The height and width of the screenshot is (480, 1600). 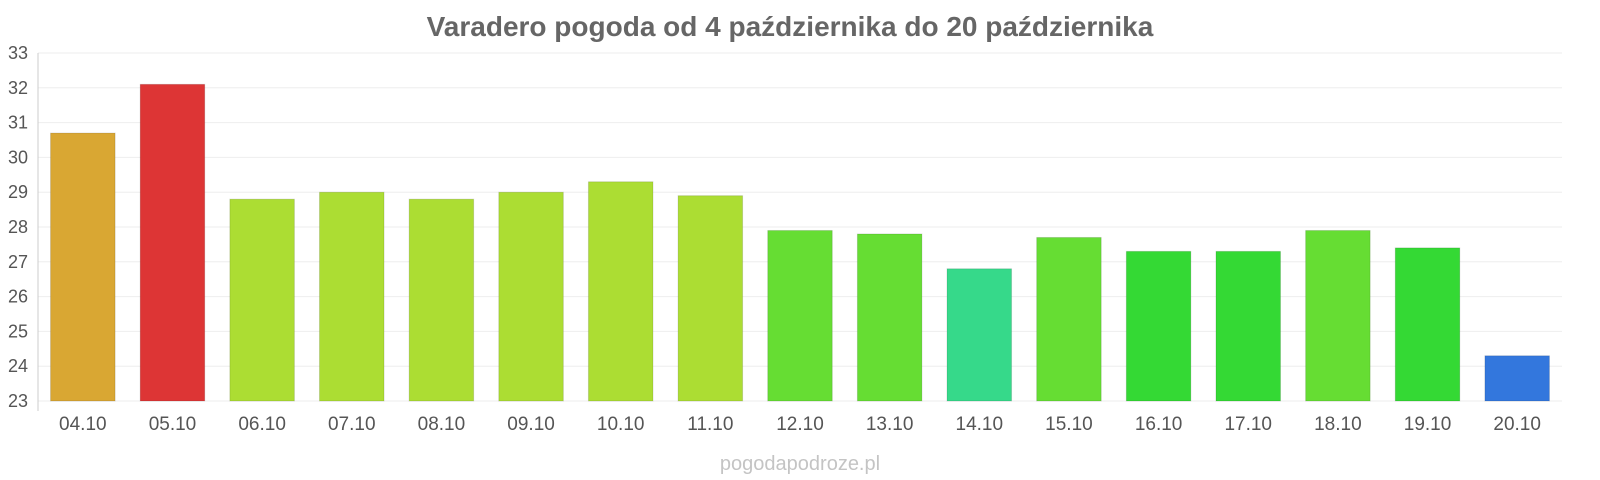 What do you see at coordinates (710, 298) in the screenshot?
I see `bar-11.10` at bounding box center [710, 298].